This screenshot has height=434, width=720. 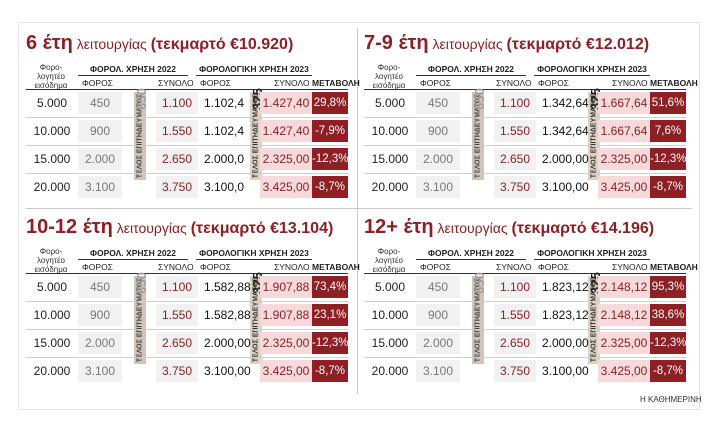 What do you see at coordinates (515, 287) in the screenshot?
I see `total-2022-cell: 1.100` at bounding box center [515, 287].